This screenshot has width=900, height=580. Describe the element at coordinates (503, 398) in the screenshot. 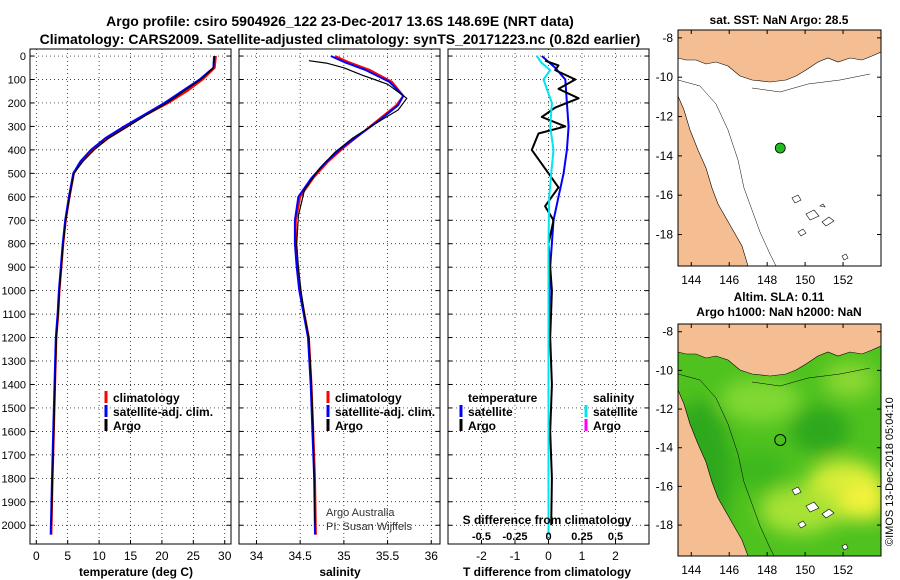

I see `legend-title-temperature: temperature` at that location.